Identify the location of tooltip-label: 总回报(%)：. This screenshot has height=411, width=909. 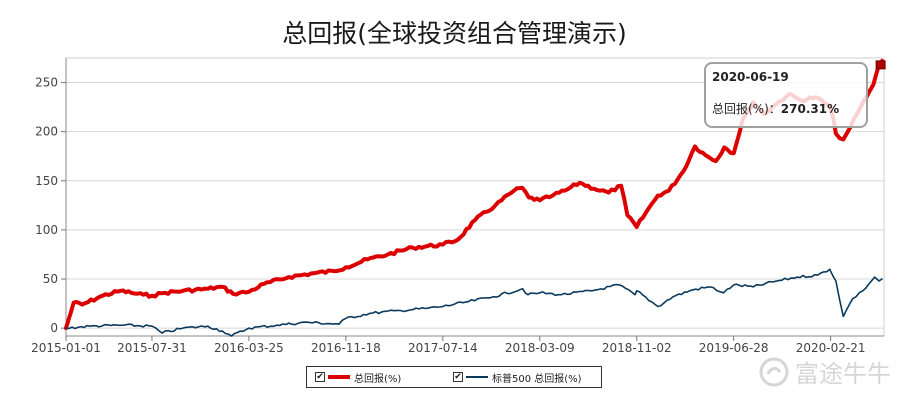
(746, 109).